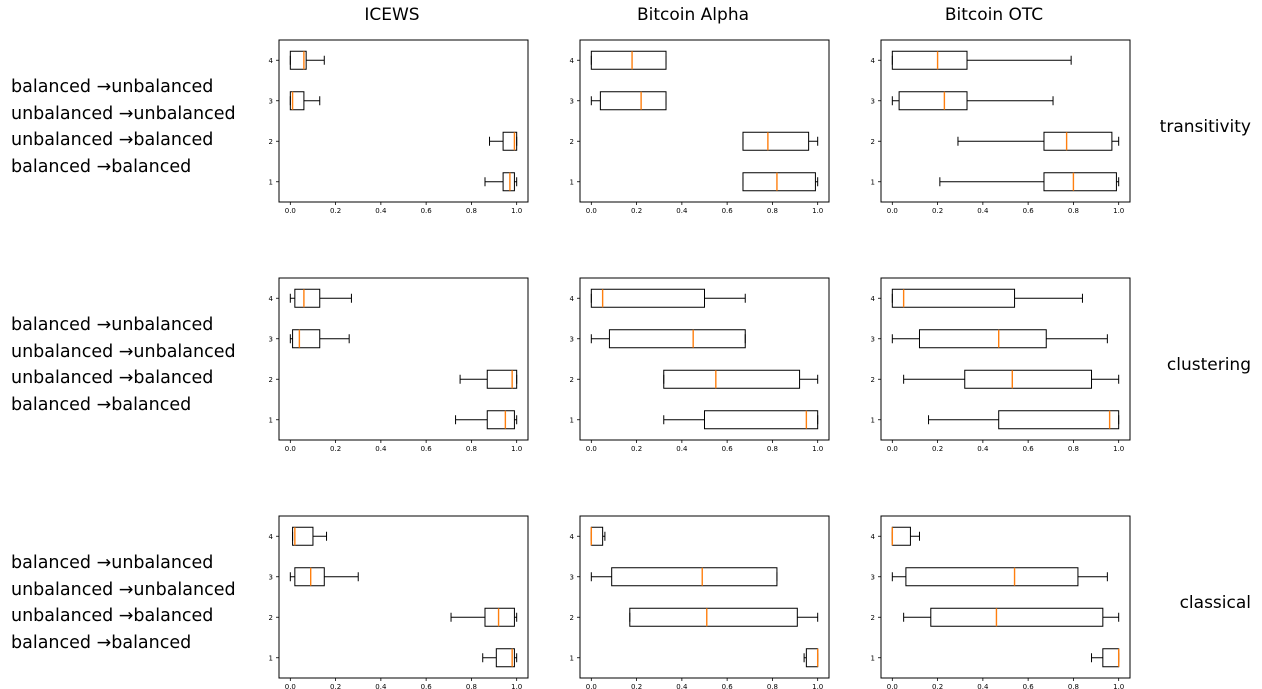  Describe the element at coordinates (101, 643) in the screenshot. I see `category-label: balanced →balanced` at that location.